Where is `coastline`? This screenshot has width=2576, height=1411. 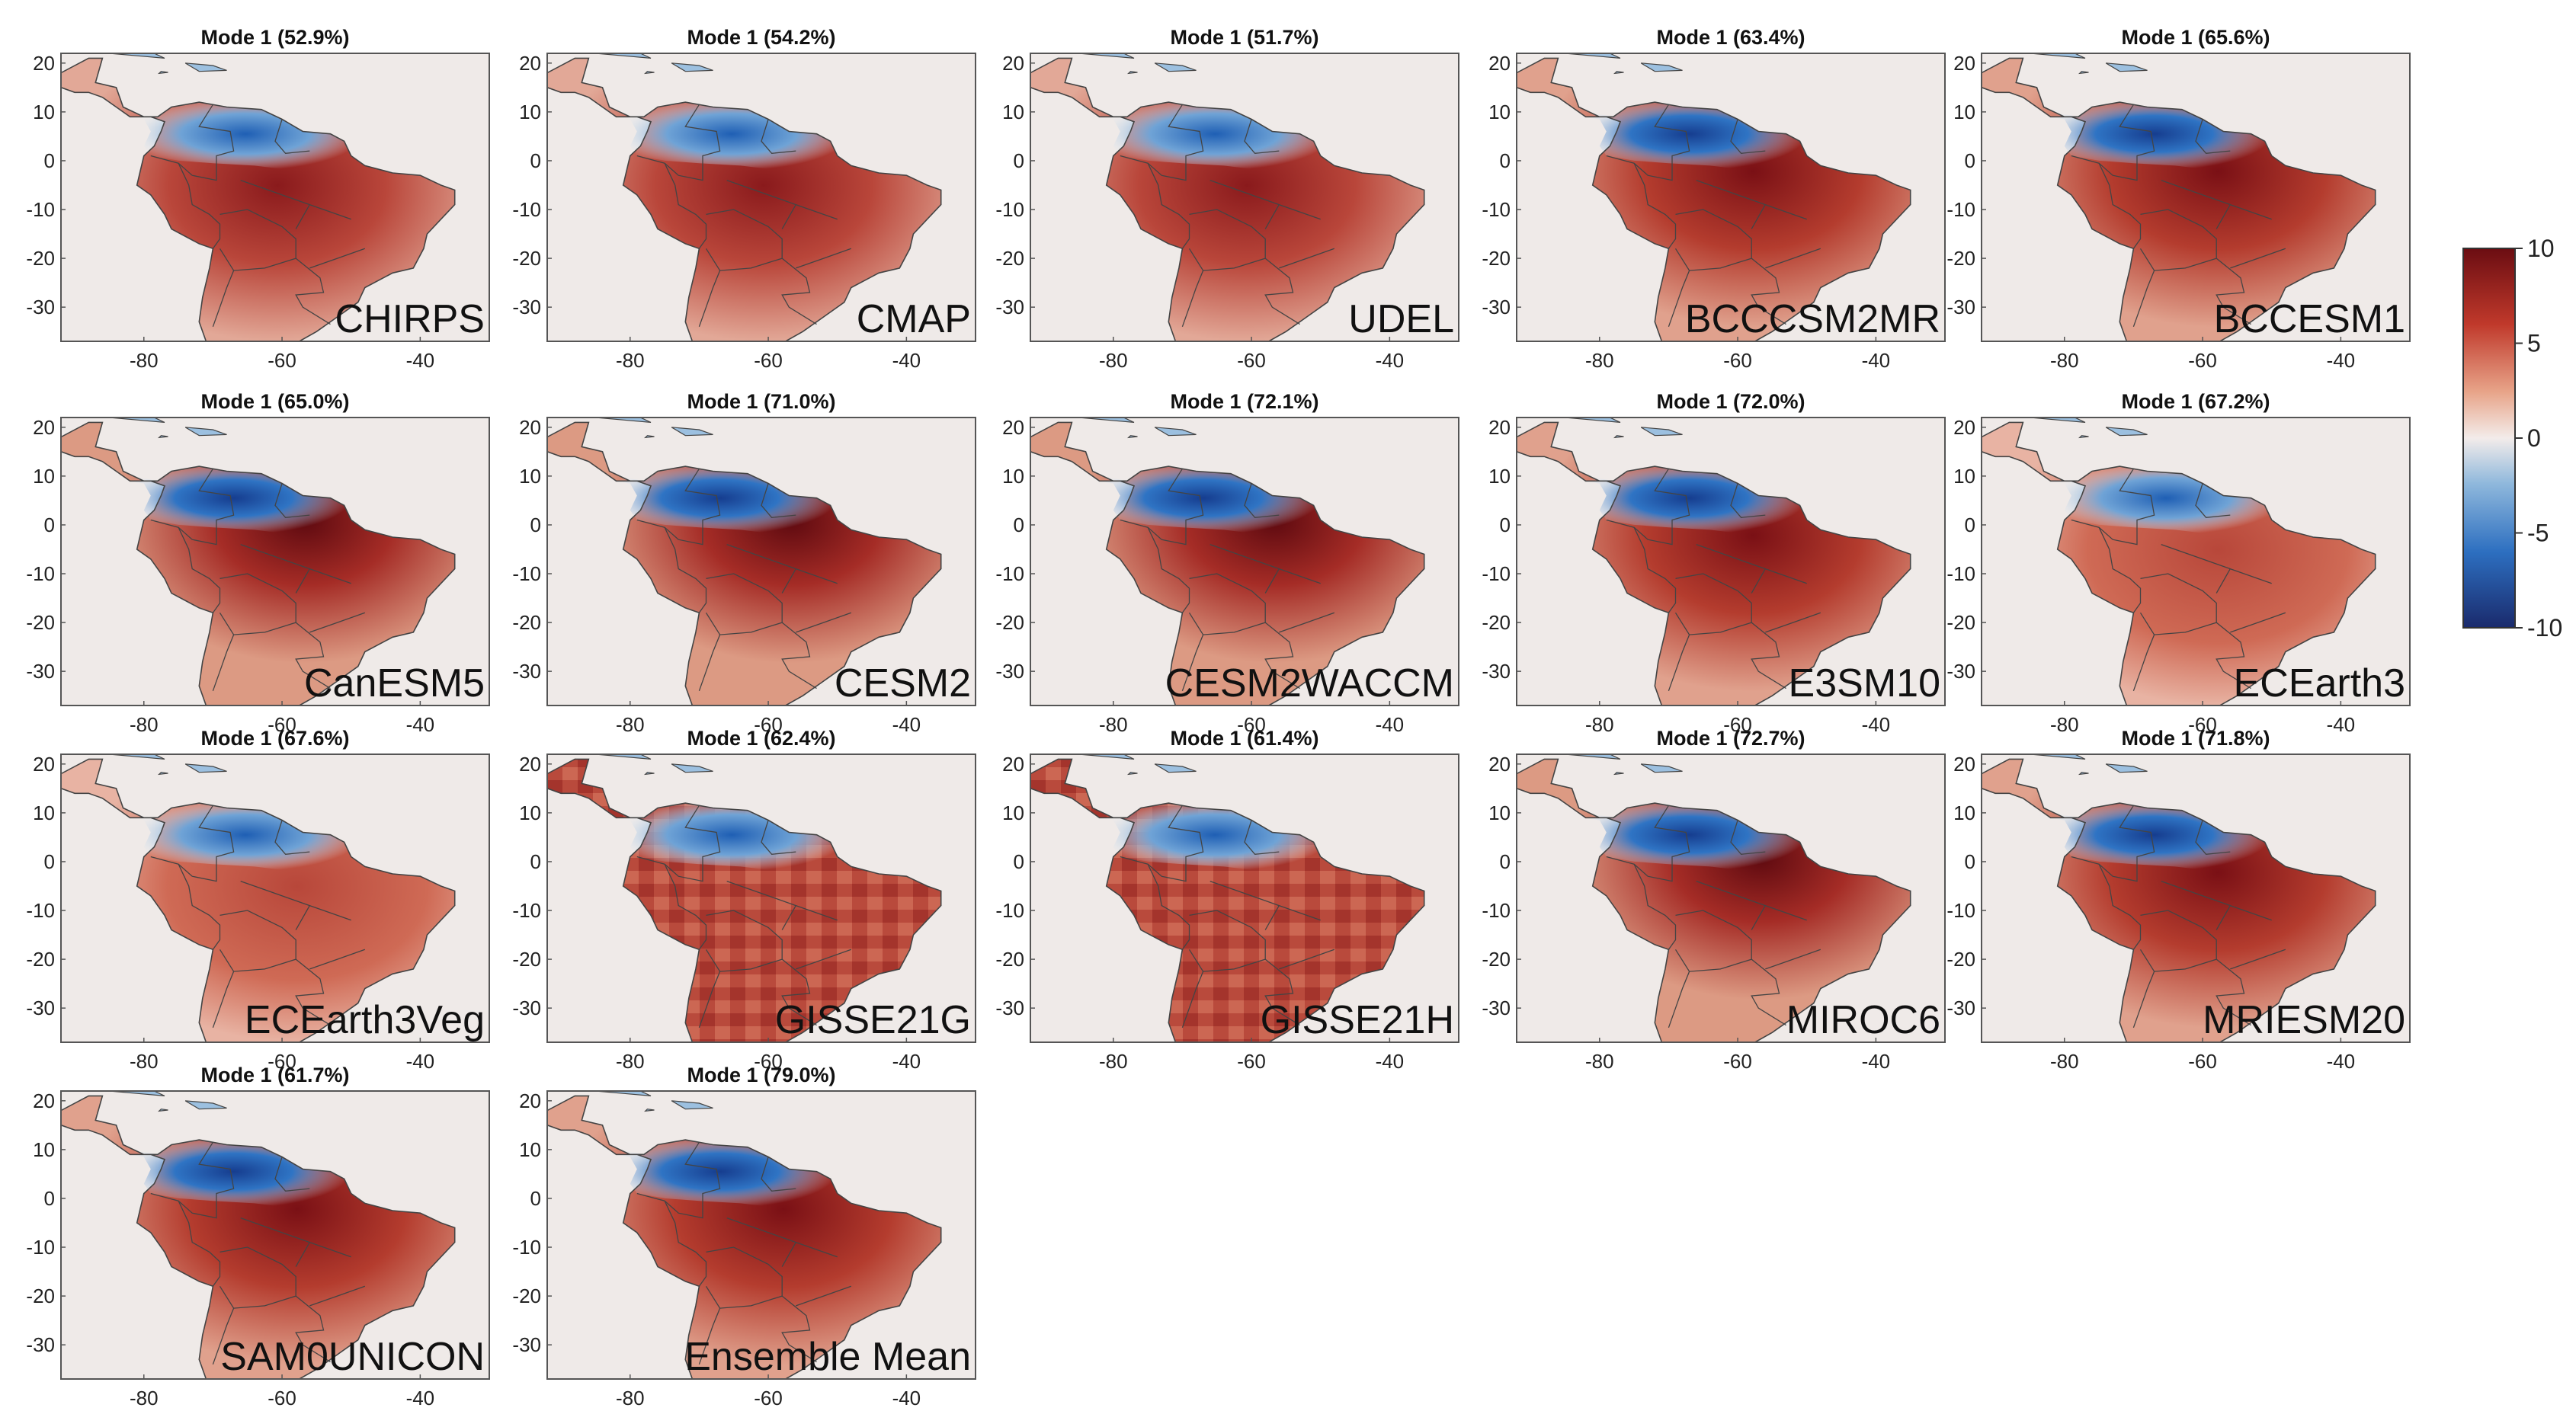
coastline is located at coordinates (258, 564).